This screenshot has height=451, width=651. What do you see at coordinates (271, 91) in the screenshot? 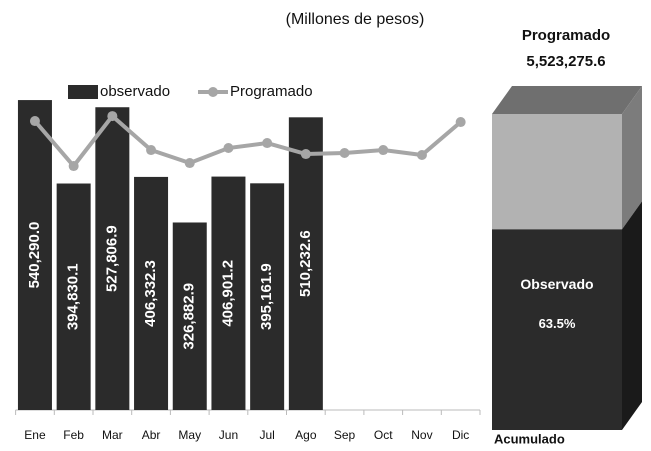
I see `legend-label: Programado` at bounding box center [271, 91].